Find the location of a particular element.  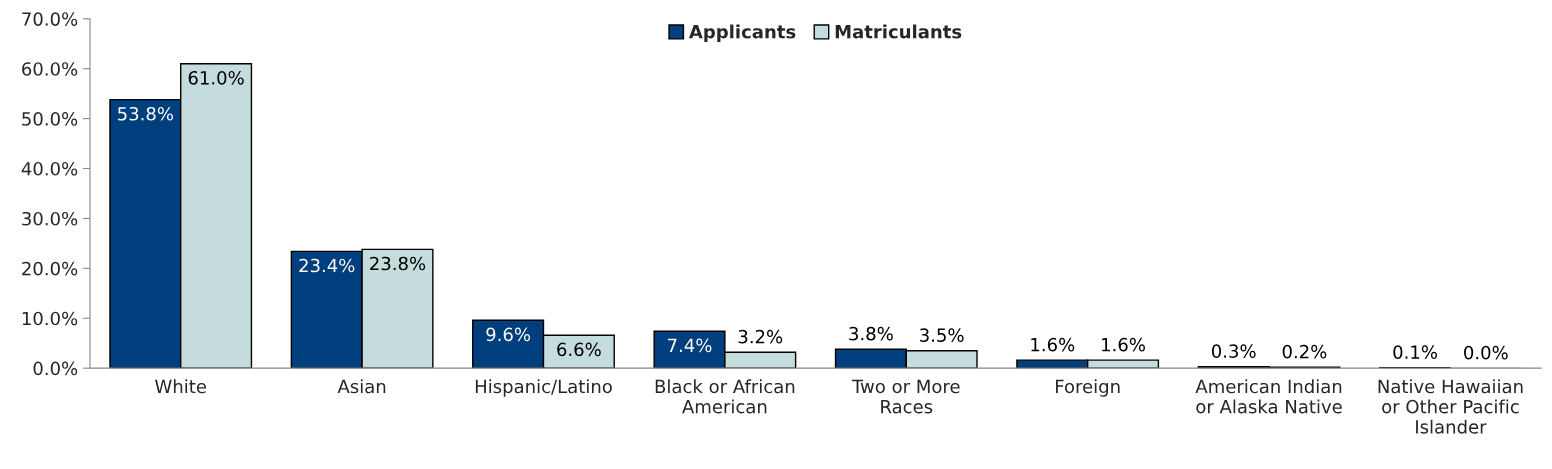

data-label: 7.4% is located at coordinates (690, 345).